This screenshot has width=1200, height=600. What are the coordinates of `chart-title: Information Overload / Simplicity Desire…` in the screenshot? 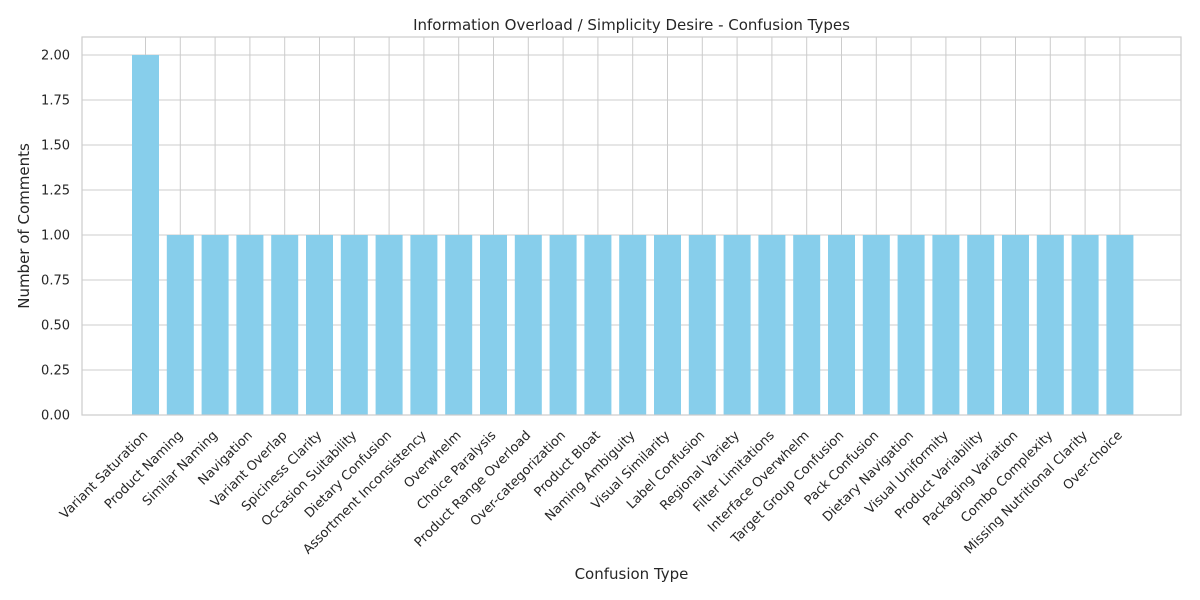 It's located at (631, 25).